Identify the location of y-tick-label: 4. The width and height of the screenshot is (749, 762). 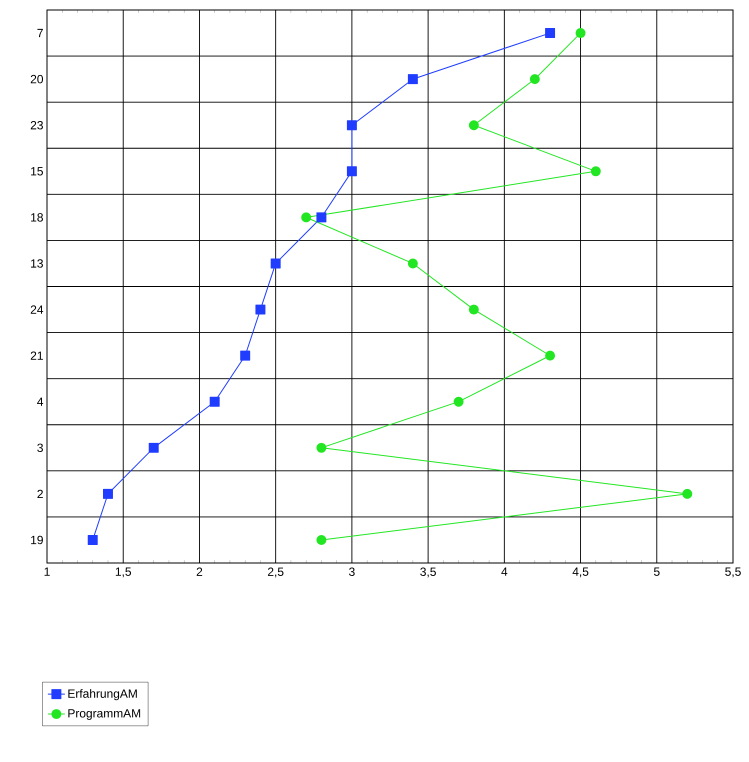
(40, 402).